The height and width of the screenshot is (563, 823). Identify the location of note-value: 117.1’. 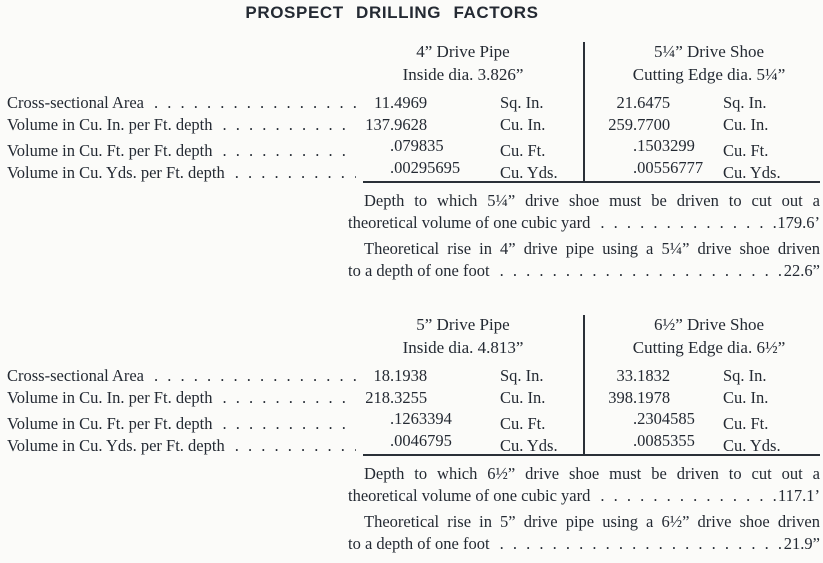
(798, 495).